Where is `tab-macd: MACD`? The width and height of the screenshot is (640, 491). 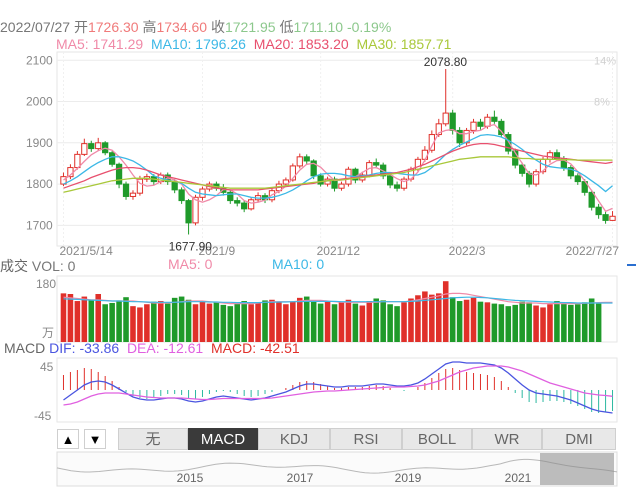 tab-macd: MACD is located at coordinates (223, 439).